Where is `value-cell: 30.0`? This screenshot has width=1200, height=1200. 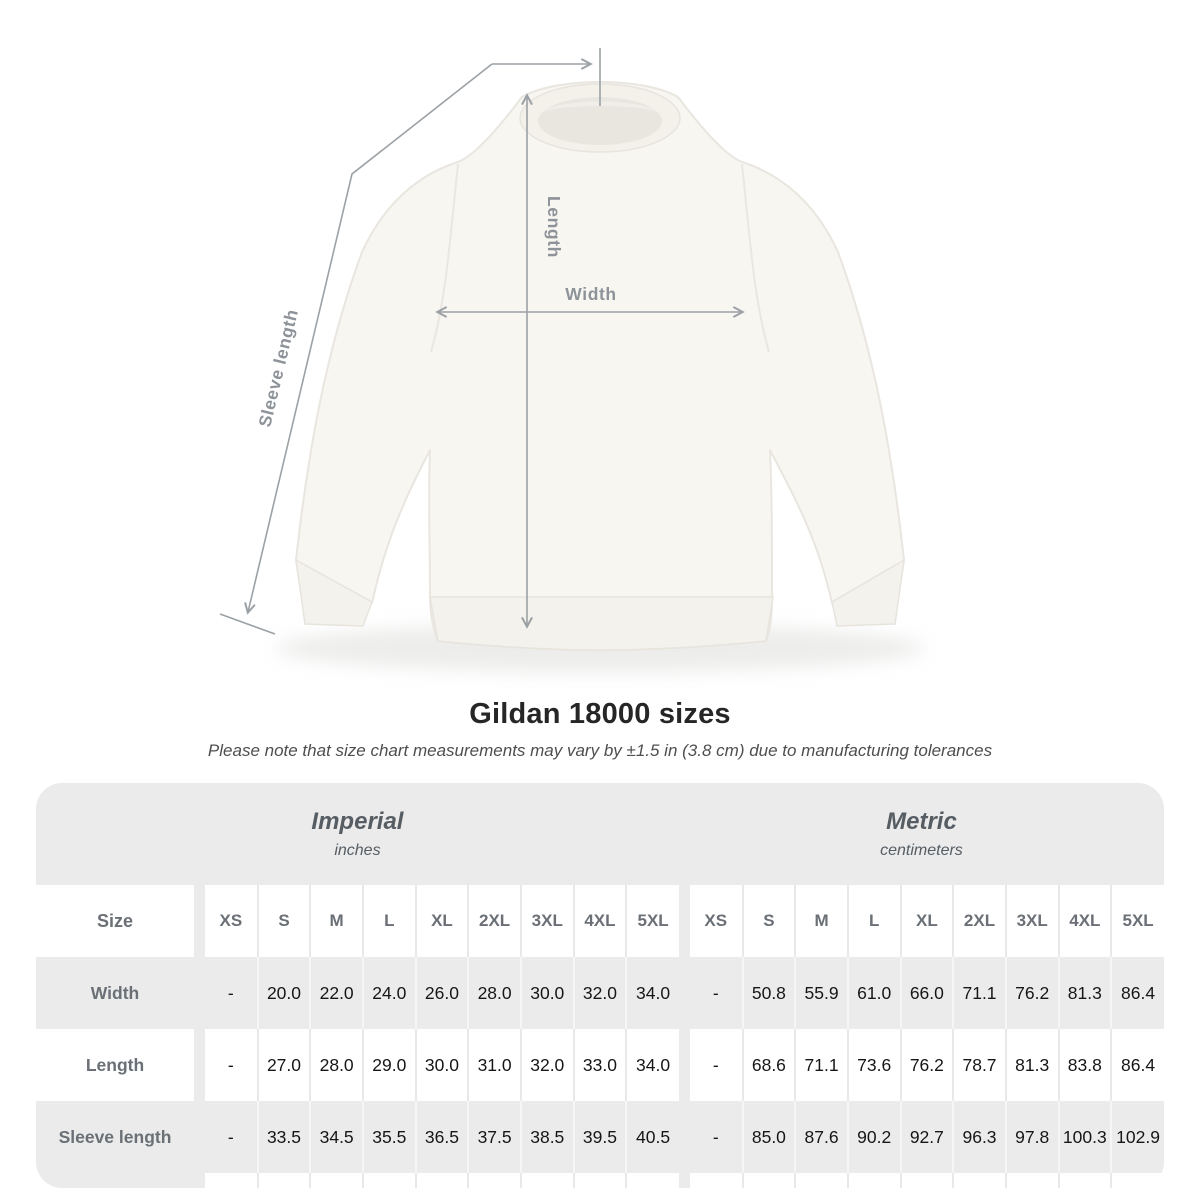
value-cell: 30.0 is located at coordinates (441, 1065).